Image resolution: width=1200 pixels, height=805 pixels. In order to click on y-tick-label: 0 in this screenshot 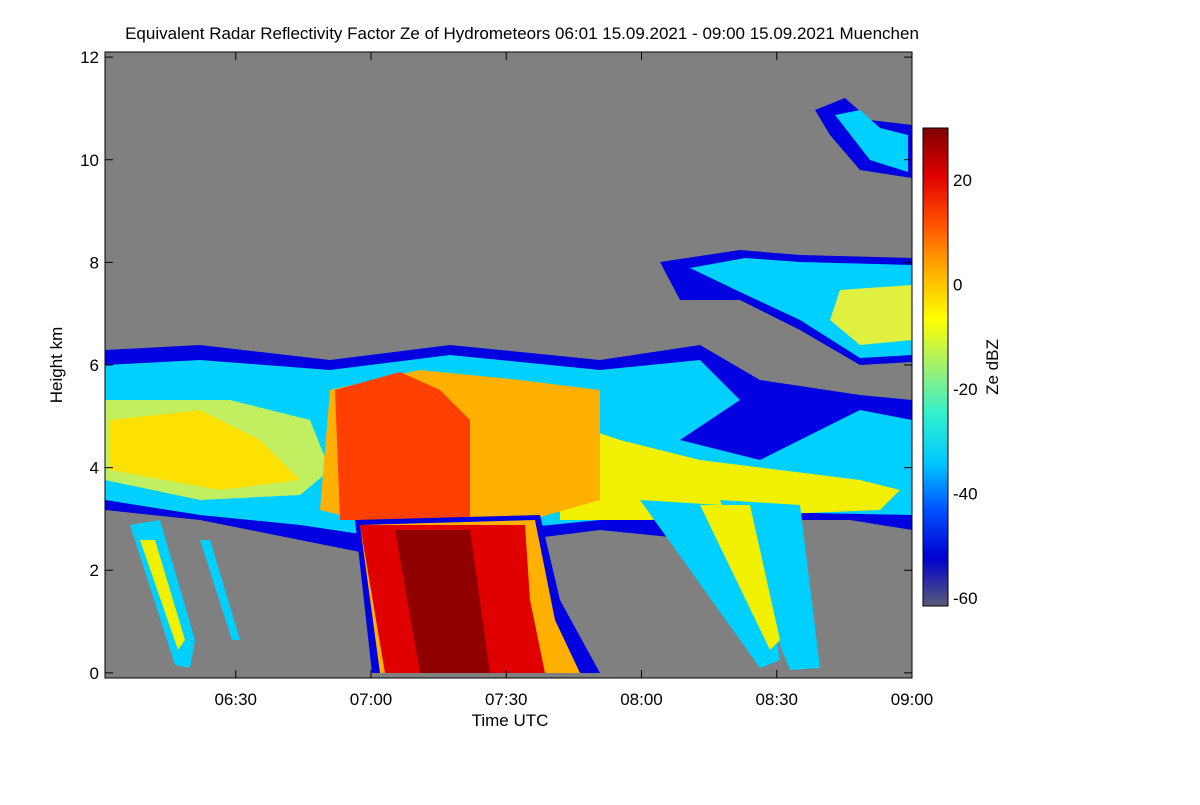, I will do `click(94, 673)`.